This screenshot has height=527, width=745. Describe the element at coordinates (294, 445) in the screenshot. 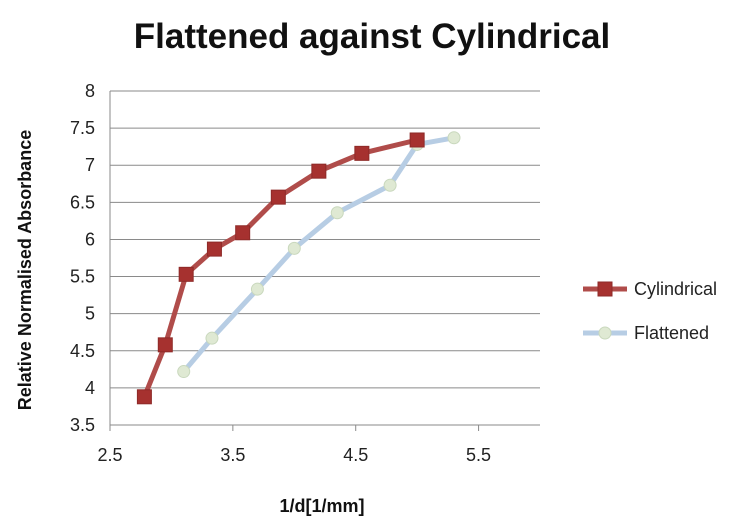

I see `x-tick-labels: 2.5 3.5 4.5 5.5` at that location.